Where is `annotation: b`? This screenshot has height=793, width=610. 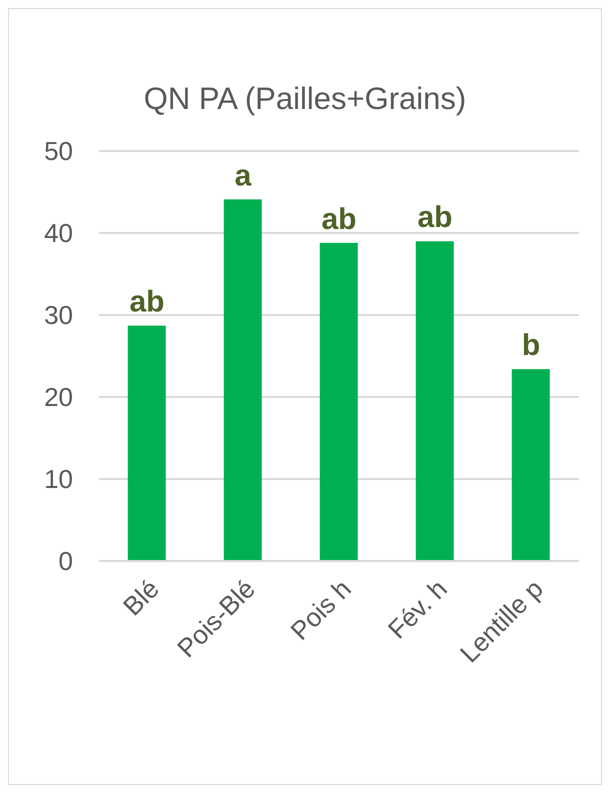
annotation: b is located at coordinates (531, 345).